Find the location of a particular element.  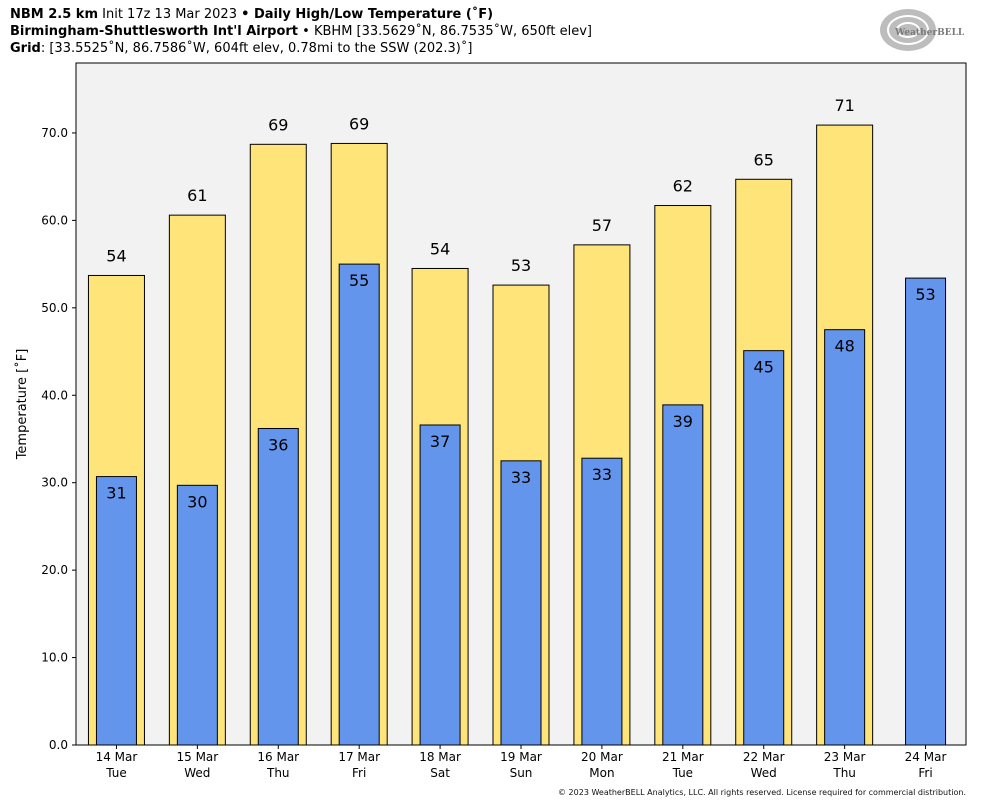

x-tick-date: 16 Mar is located at coordinates (278, 757).